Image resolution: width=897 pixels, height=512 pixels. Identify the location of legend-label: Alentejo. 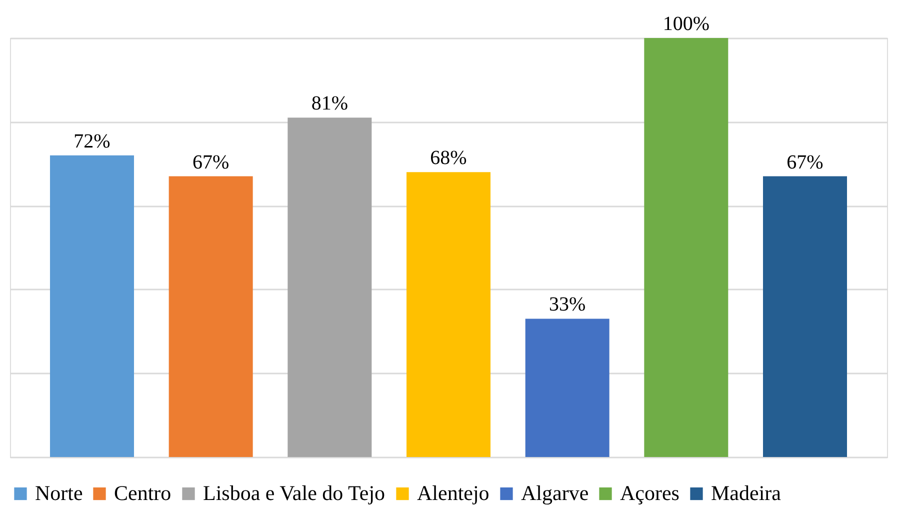
(453, 492).